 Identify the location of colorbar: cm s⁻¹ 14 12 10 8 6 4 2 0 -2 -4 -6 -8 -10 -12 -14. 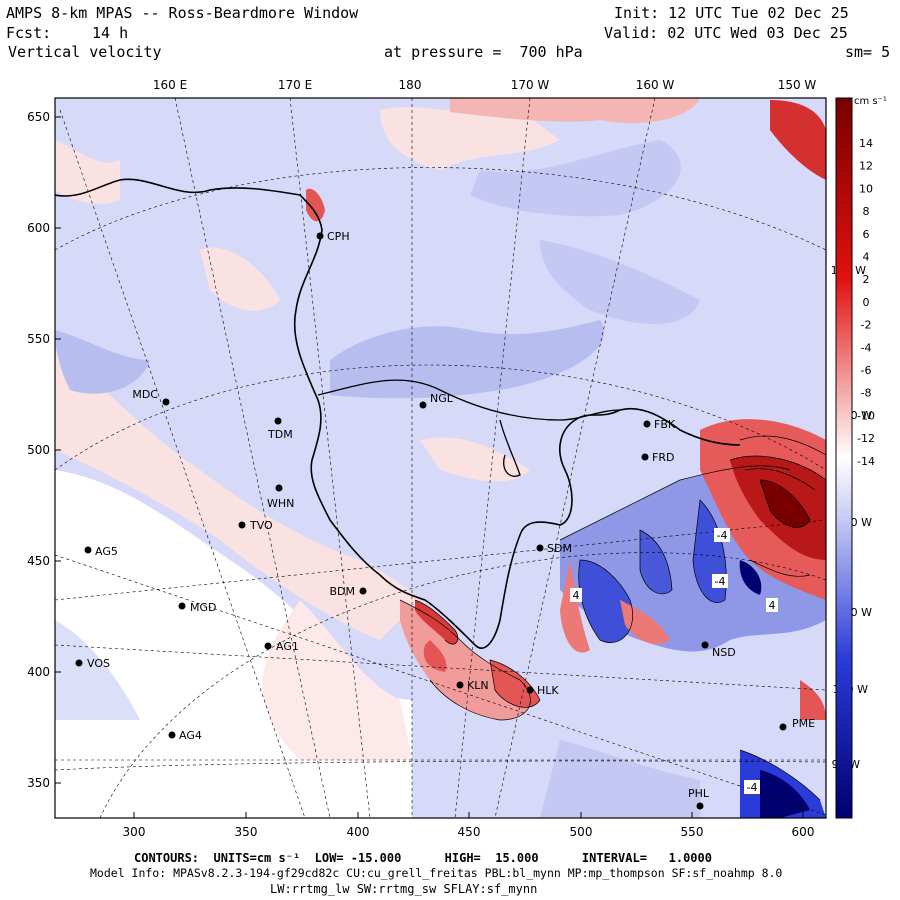
(861, 457).